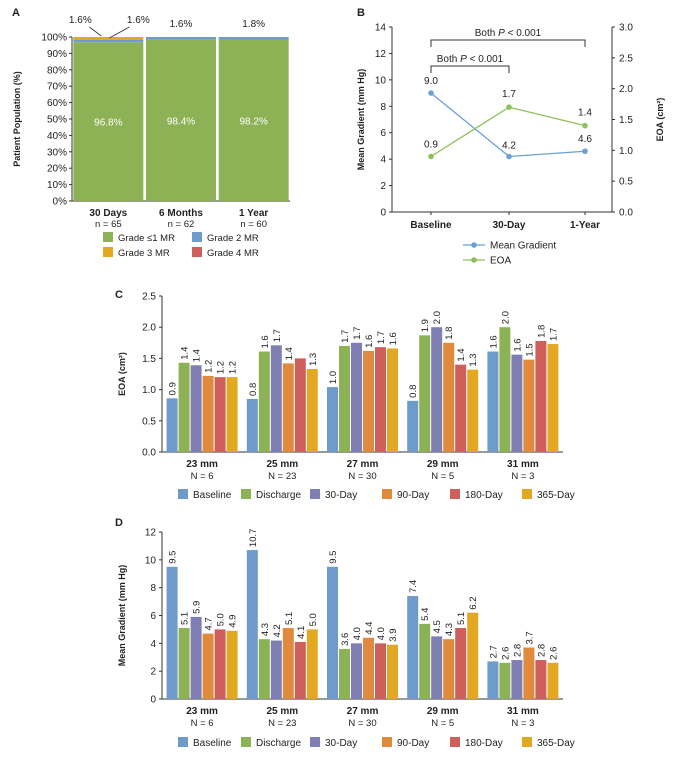 The image size is (675, 765). I want to click on d-value-label: 4.5, so click(437, 626).